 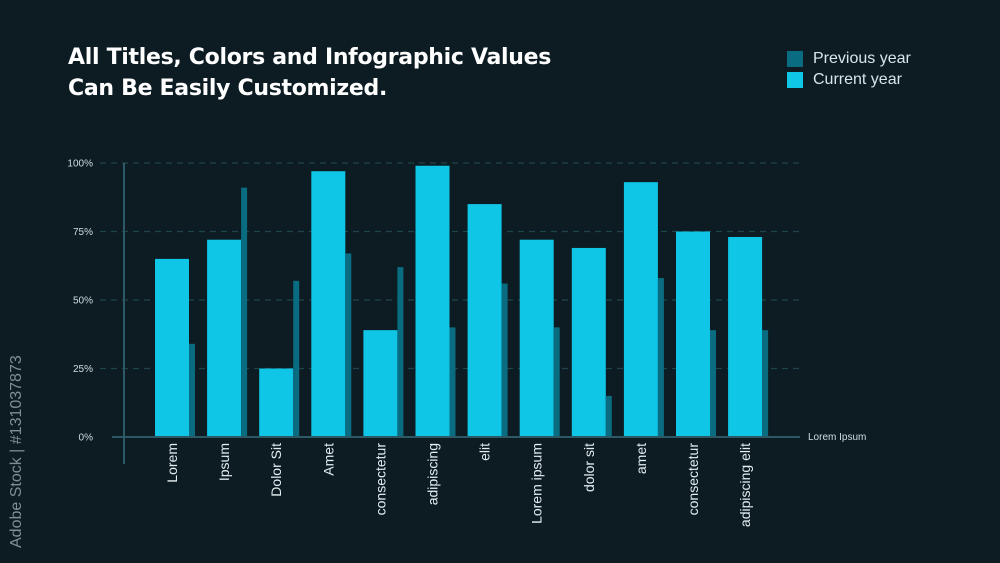 What do you see at coordinates (86, 438) in the screenshot?
I see `y-tick-label: 0%` at bounding box center [86, 438].